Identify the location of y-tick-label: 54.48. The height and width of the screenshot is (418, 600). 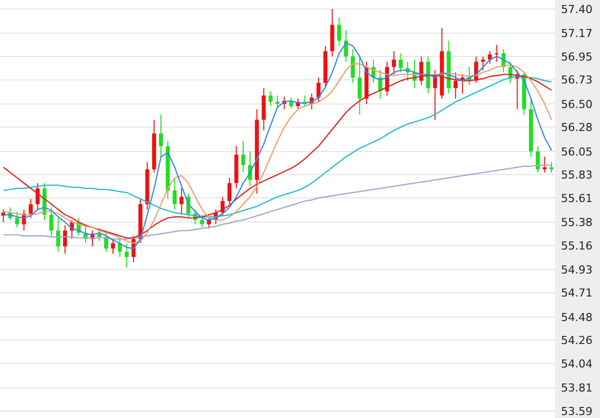
(576, 317).